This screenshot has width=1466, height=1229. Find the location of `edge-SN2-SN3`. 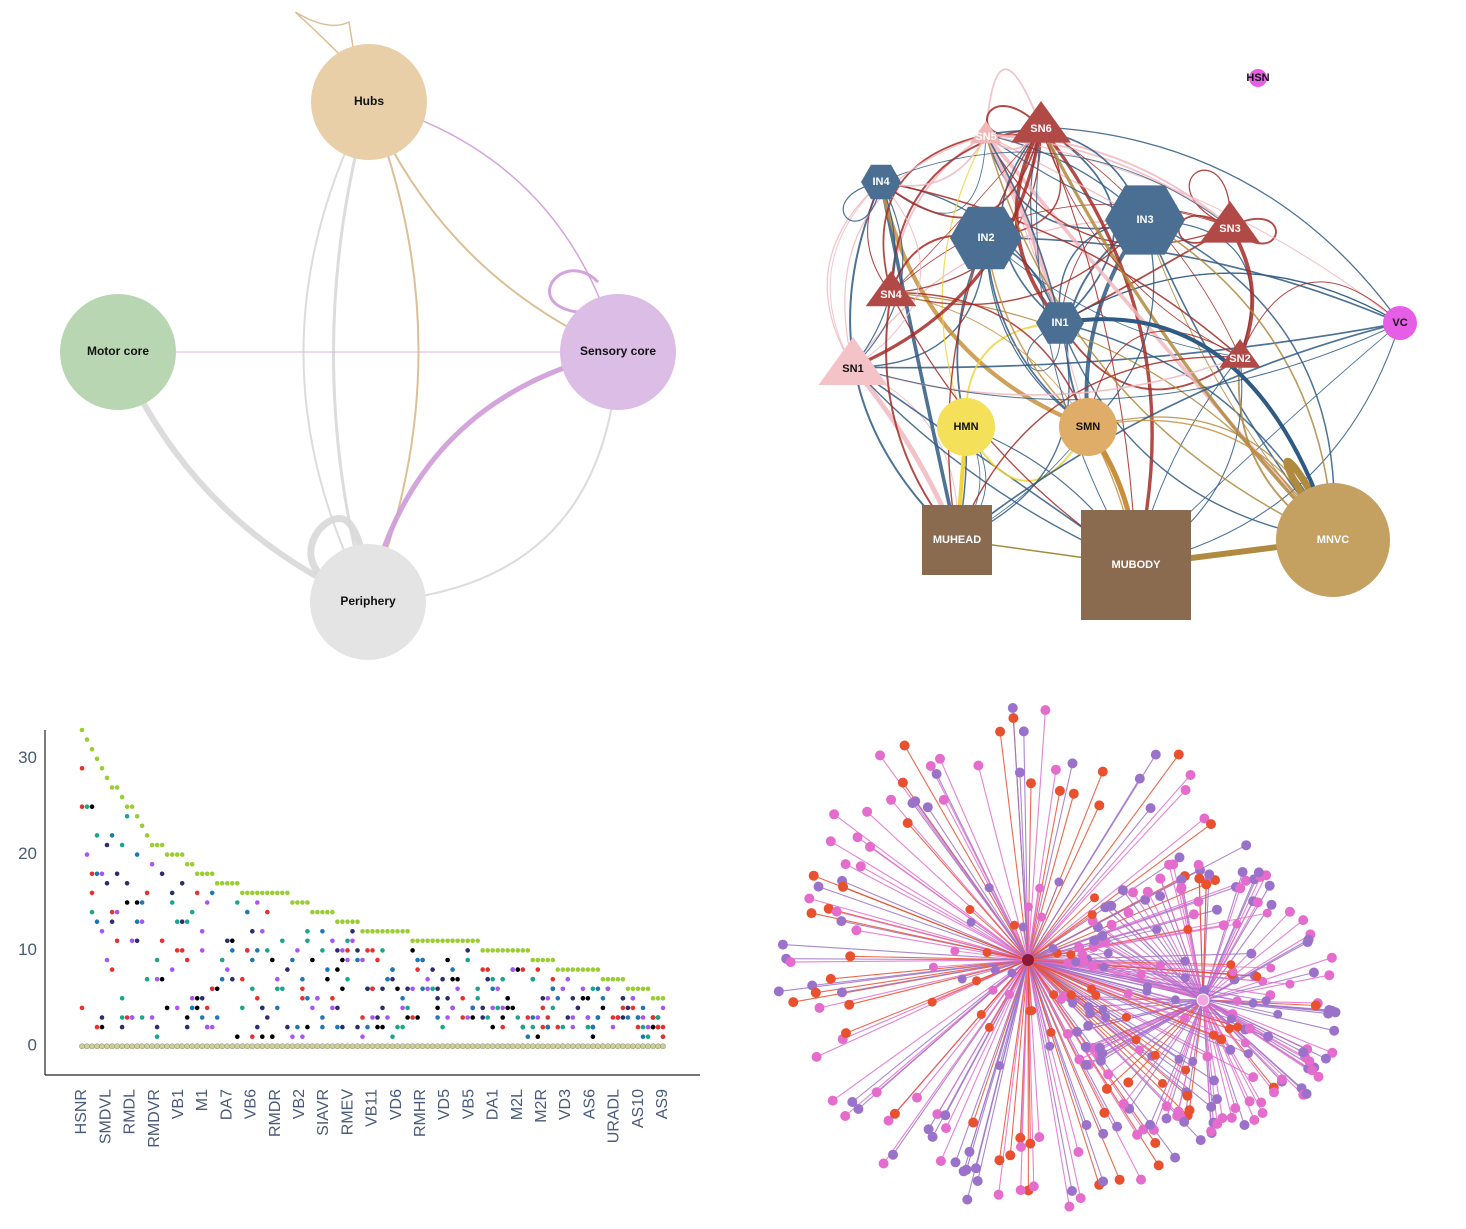

edge-SN2-SN3 is located at coordinates (1241, 292).